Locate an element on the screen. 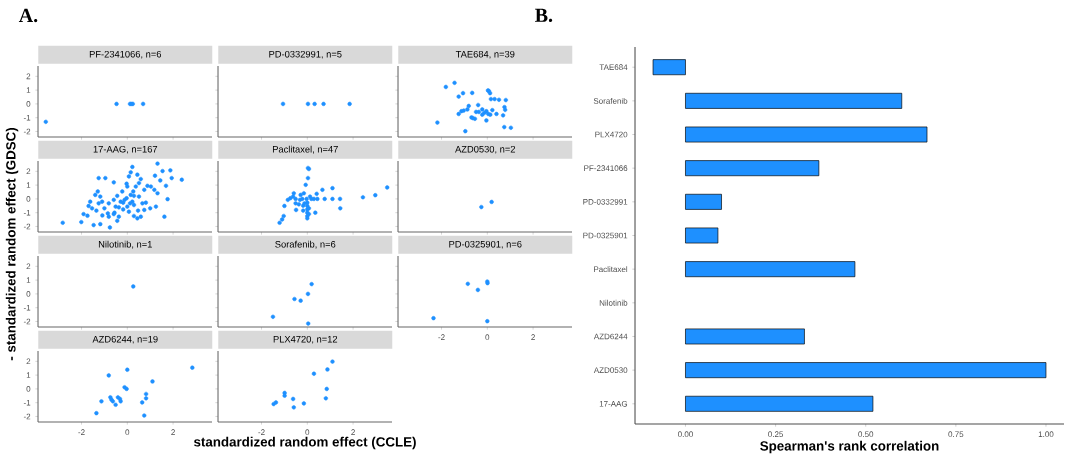 The height and width of the screenshot is (456, 1070). x-tick-label: 0.75 is located at coordinates (956, 434).